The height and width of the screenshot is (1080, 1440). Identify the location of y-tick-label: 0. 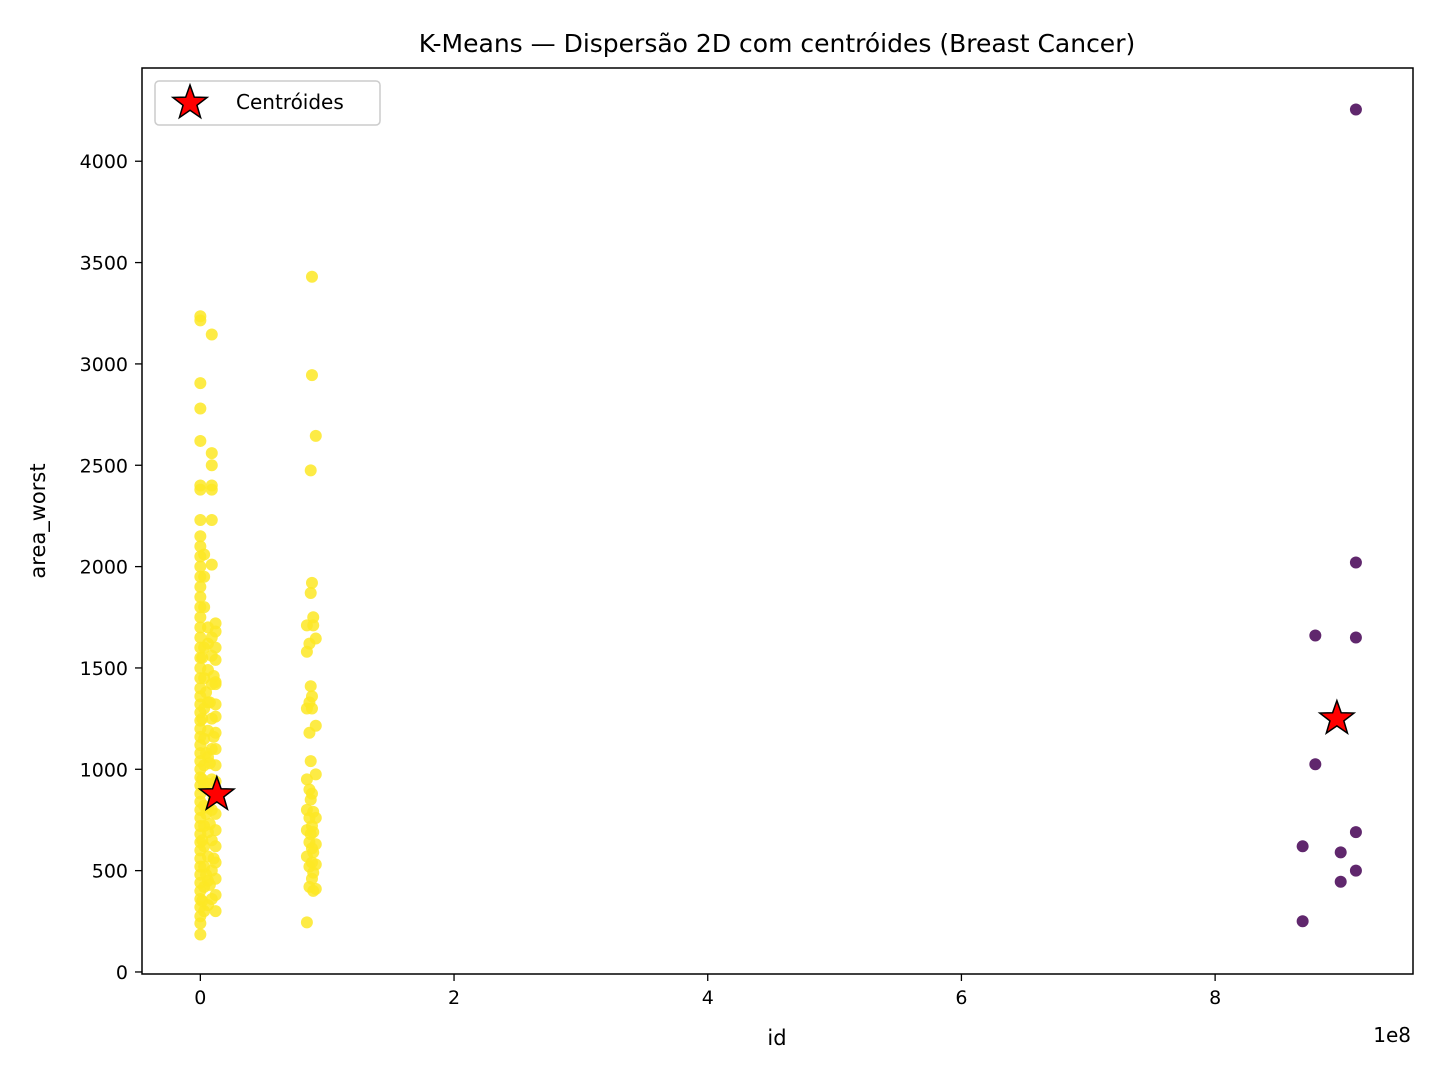
(122, 973).